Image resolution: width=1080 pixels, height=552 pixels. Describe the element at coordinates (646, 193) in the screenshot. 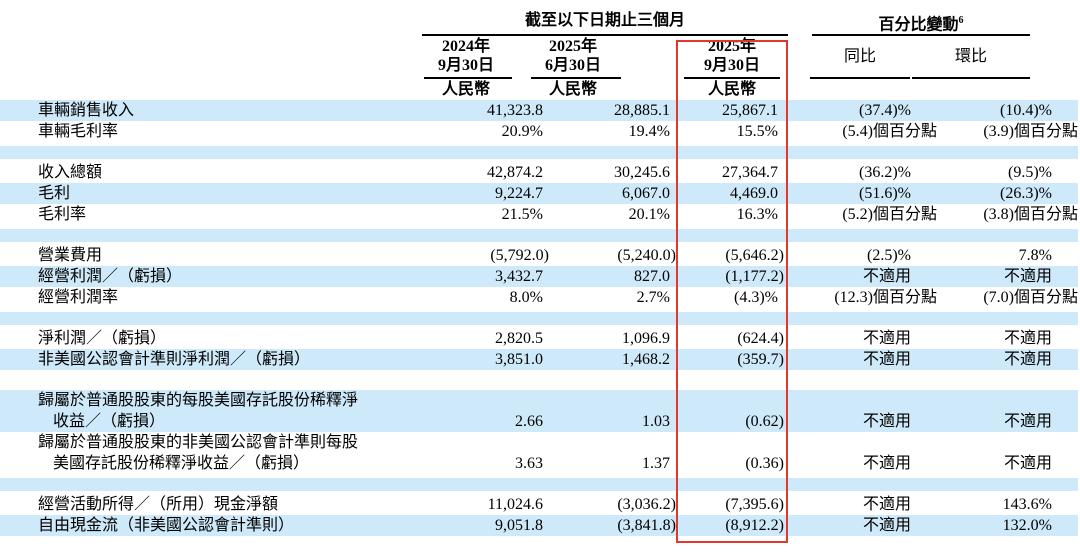

I see `value-2025-06-30: 6,067.0` at that location.